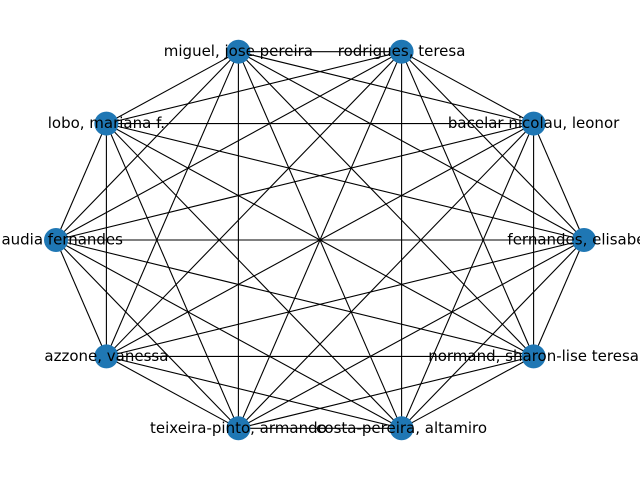 The width and height of the screenshot is (640, 480). Describe the element at coordinates (584, 240) in the screenshot. I see `node-n0` at that location.